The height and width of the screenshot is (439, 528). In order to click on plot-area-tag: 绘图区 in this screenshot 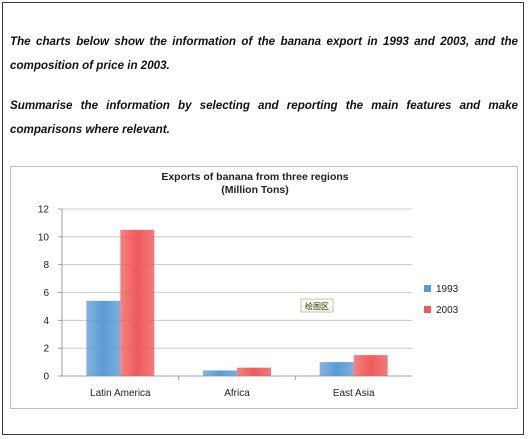, I will do `click(317, 305)`.